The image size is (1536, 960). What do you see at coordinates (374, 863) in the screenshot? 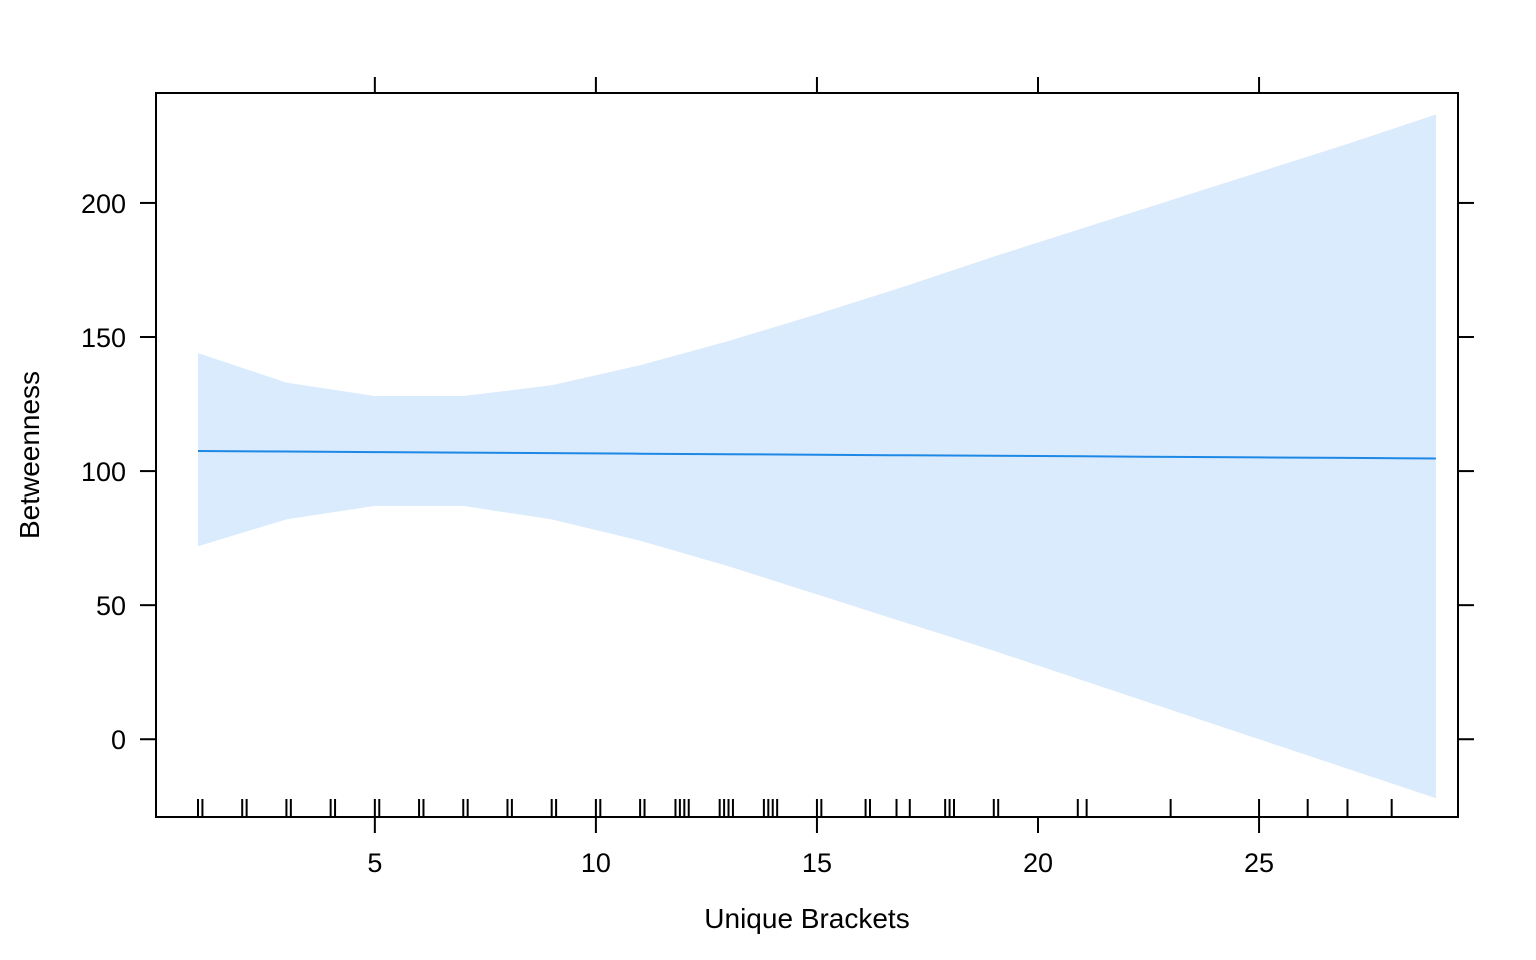
I see `x-tick-label: 5` at bounding box center [374, 863].